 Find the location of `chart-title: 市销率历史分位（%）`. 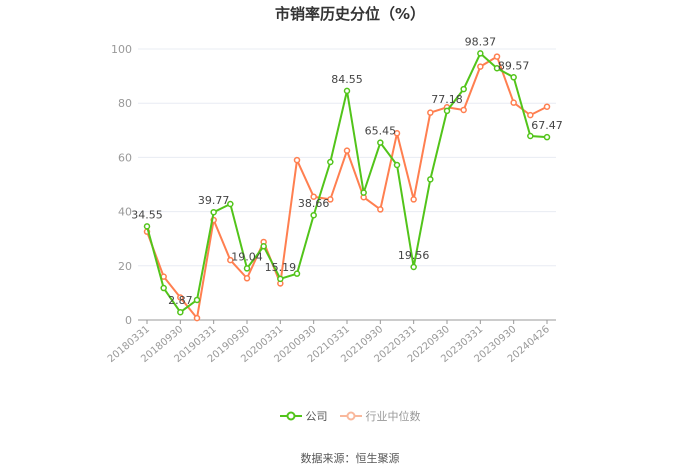

chart-title: 市销率历史分位（%） is located at coordinates (350, 14).